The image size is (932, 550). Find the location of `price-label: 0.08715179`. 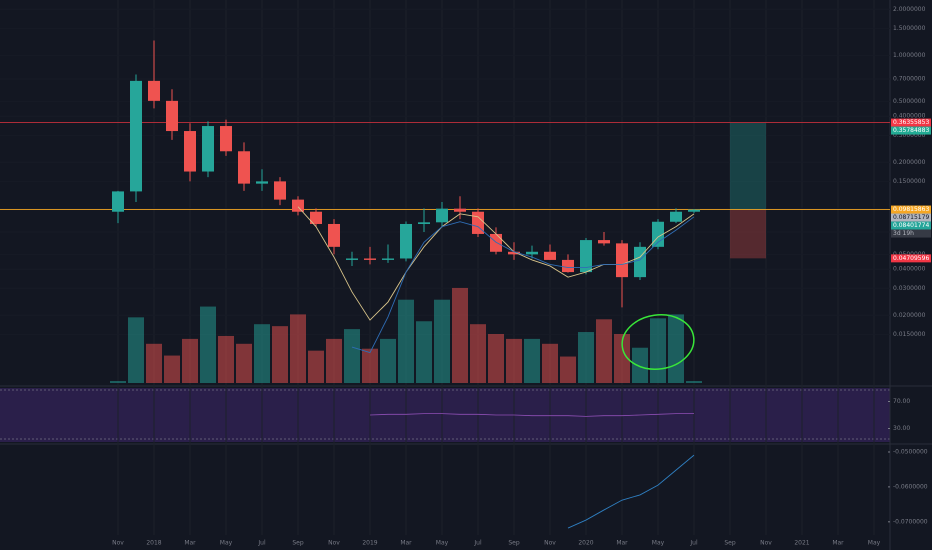

price-label: 0.08715179 is located at coordinates (911, 217).